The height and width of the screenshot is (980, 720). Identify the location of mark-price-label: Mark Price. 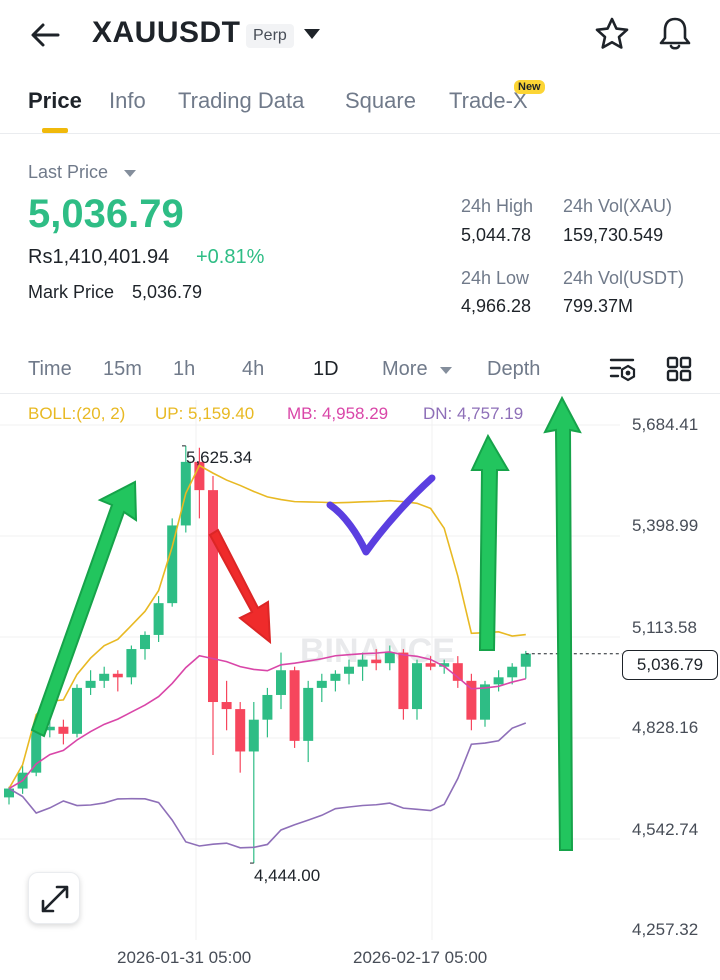
(71, 292).